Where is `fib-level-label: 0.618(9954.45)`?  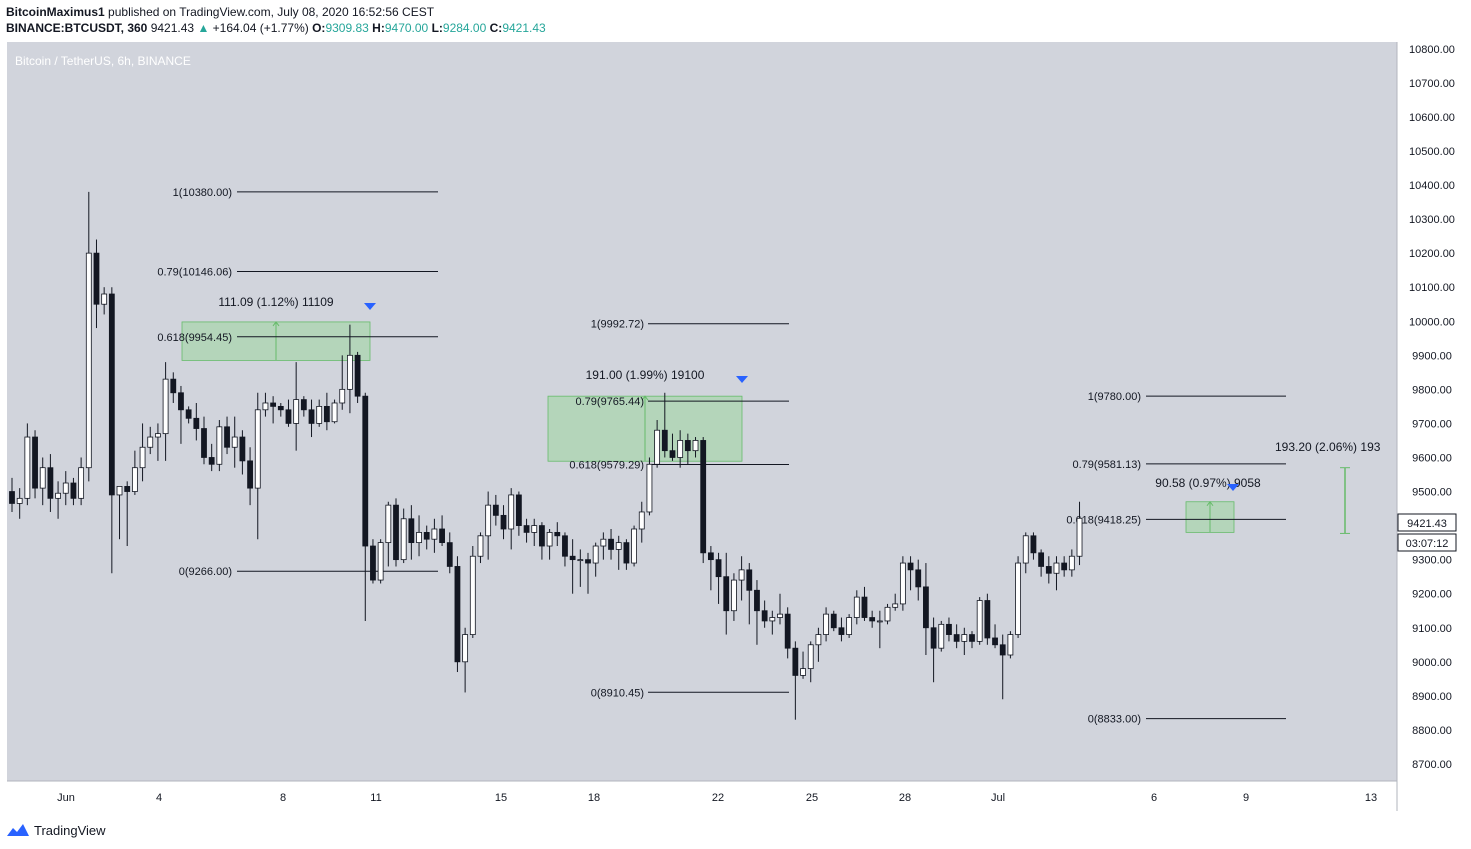
fib-level-label: 0.618(9954.45) is located at coordinates (194, 338).